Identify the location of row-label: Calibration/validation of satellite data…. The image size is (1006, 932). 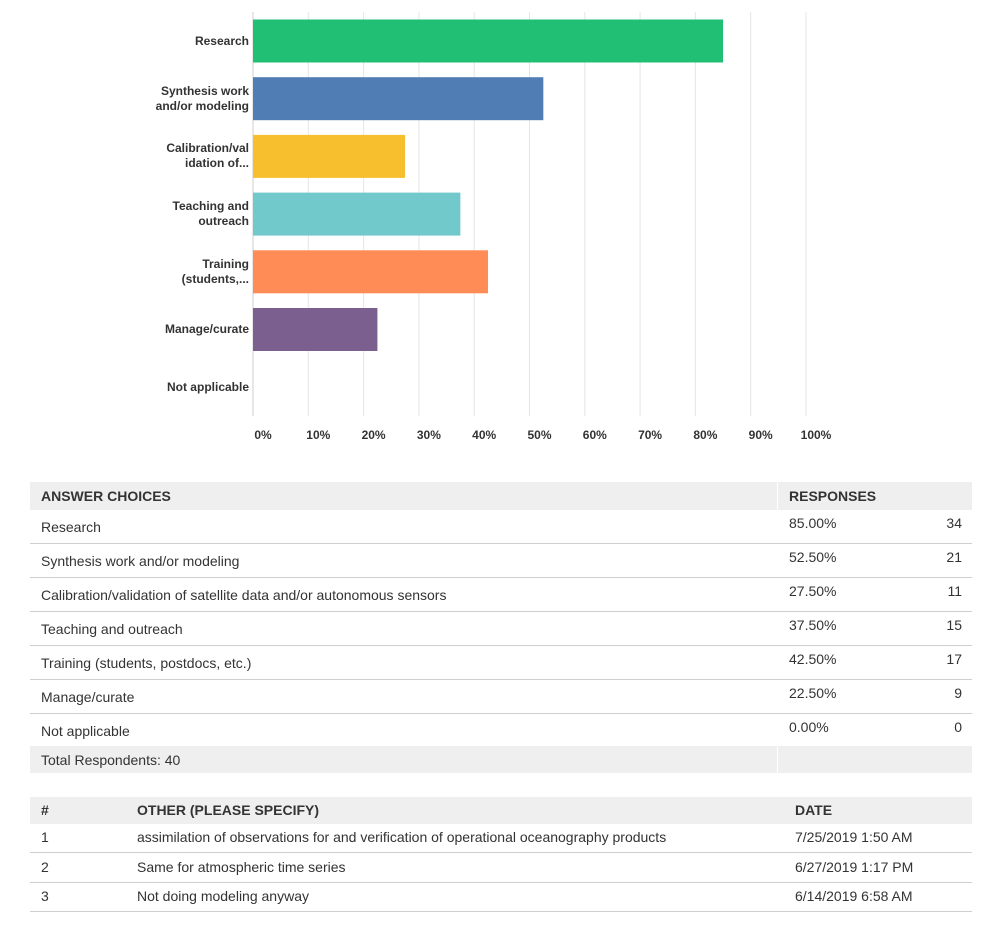
(244, 595).